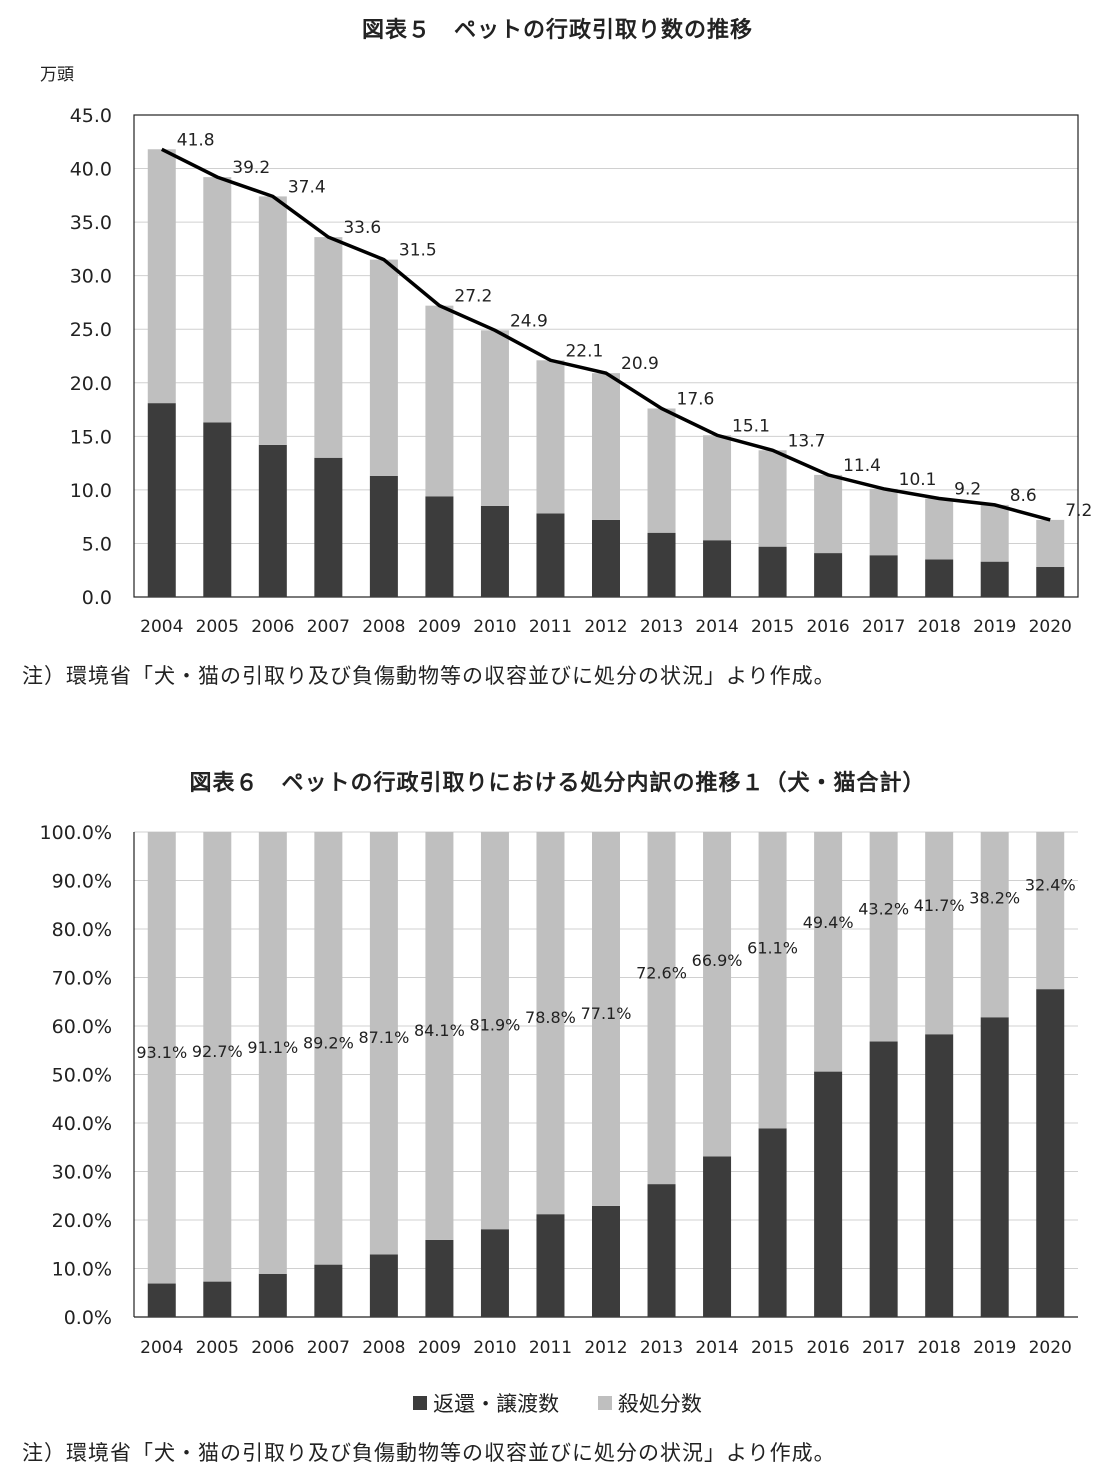 Image resolution: width=1115 pixels, height=1482 pixels. What do you see at coordinates (91, 277) in the screenshot?
I see `y-tick-label: 30.0` at bounding box center [91, 277].